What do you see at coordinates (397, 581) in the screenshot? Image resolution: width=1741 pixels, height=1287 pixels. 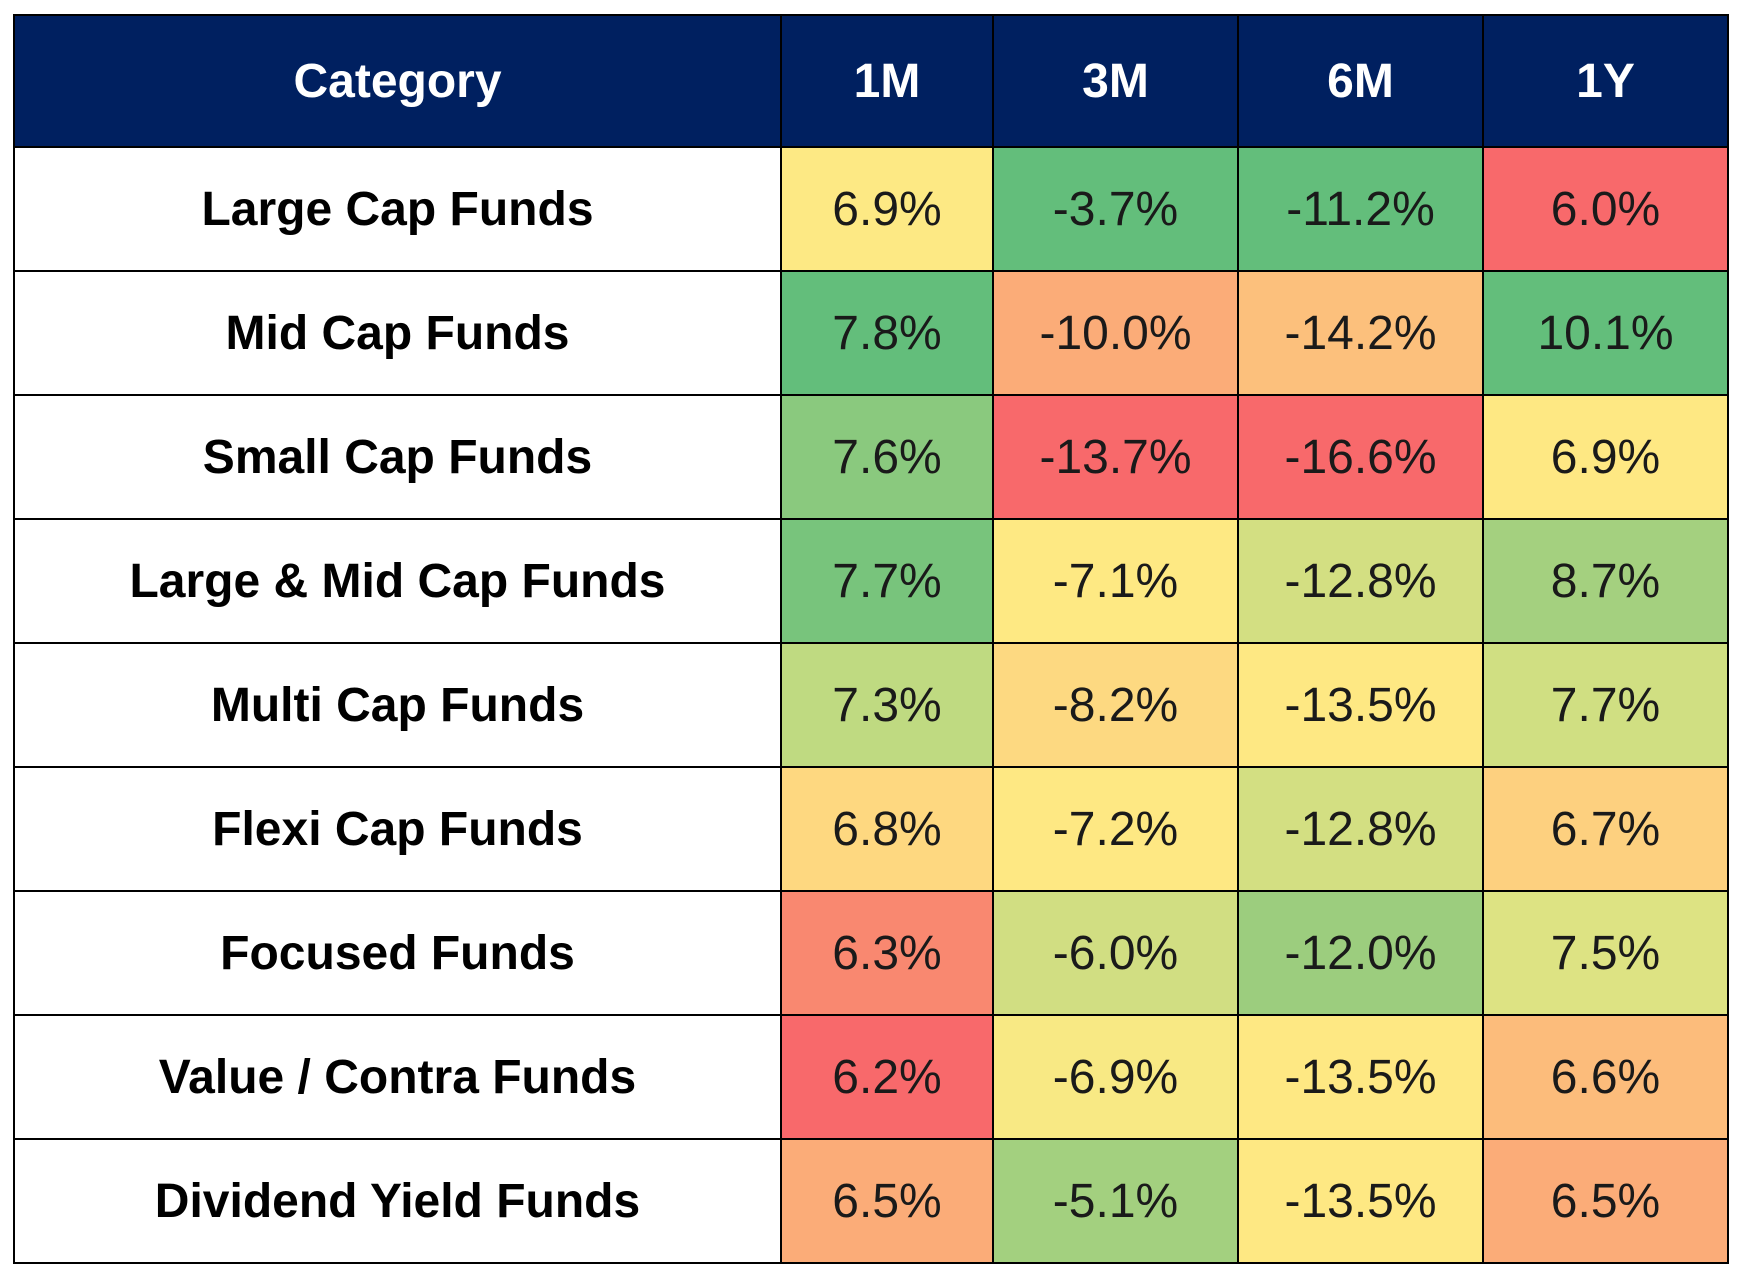 I see `category-cell: Large & Mid Cap Funds` at bounding box center [397, 581].